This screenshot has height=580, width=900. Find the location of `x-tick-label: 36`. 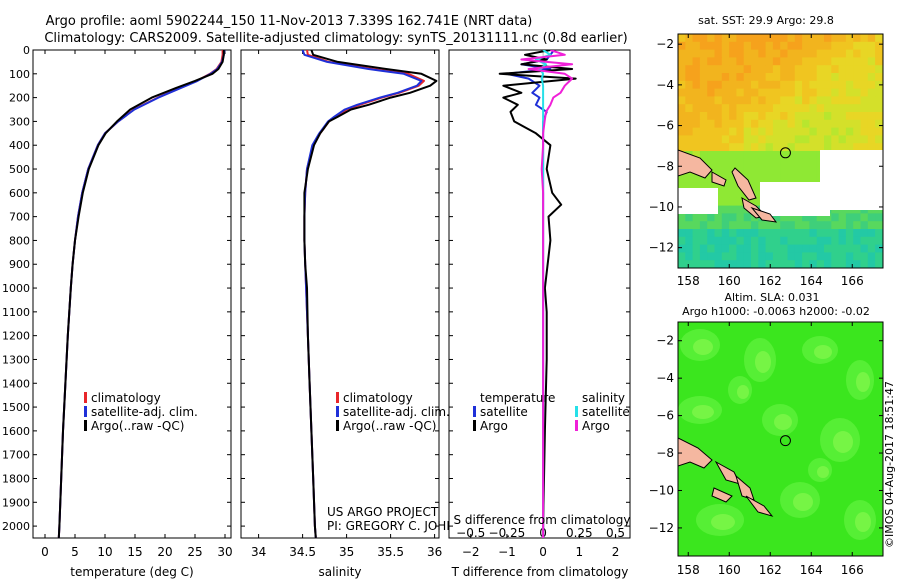

x-tick-label: 36 is located at coordinates (434, 552).